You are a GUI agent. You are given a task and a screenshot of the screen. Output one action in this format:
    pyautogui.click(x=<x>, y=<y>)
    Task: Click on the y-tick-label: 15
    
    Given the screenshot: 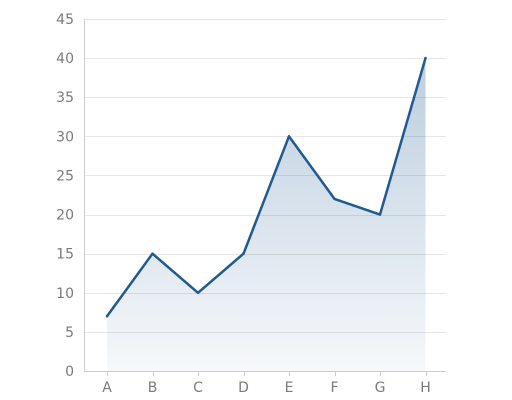 What is the action you would take?
    pyautogui.click(x=65, y=255)
    